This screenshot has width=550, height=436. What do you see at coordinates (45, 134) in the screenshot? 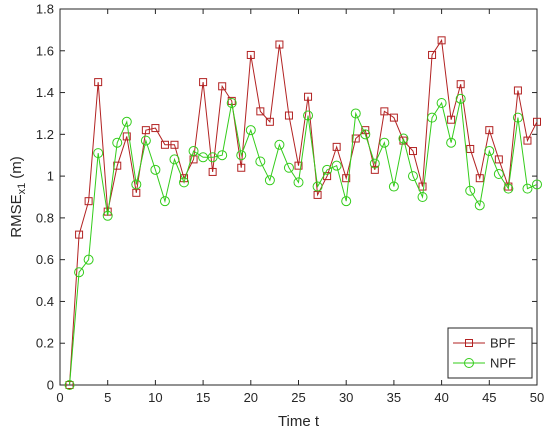
I see `y-tick-label: 1.2` at bounding box center [45, 134].